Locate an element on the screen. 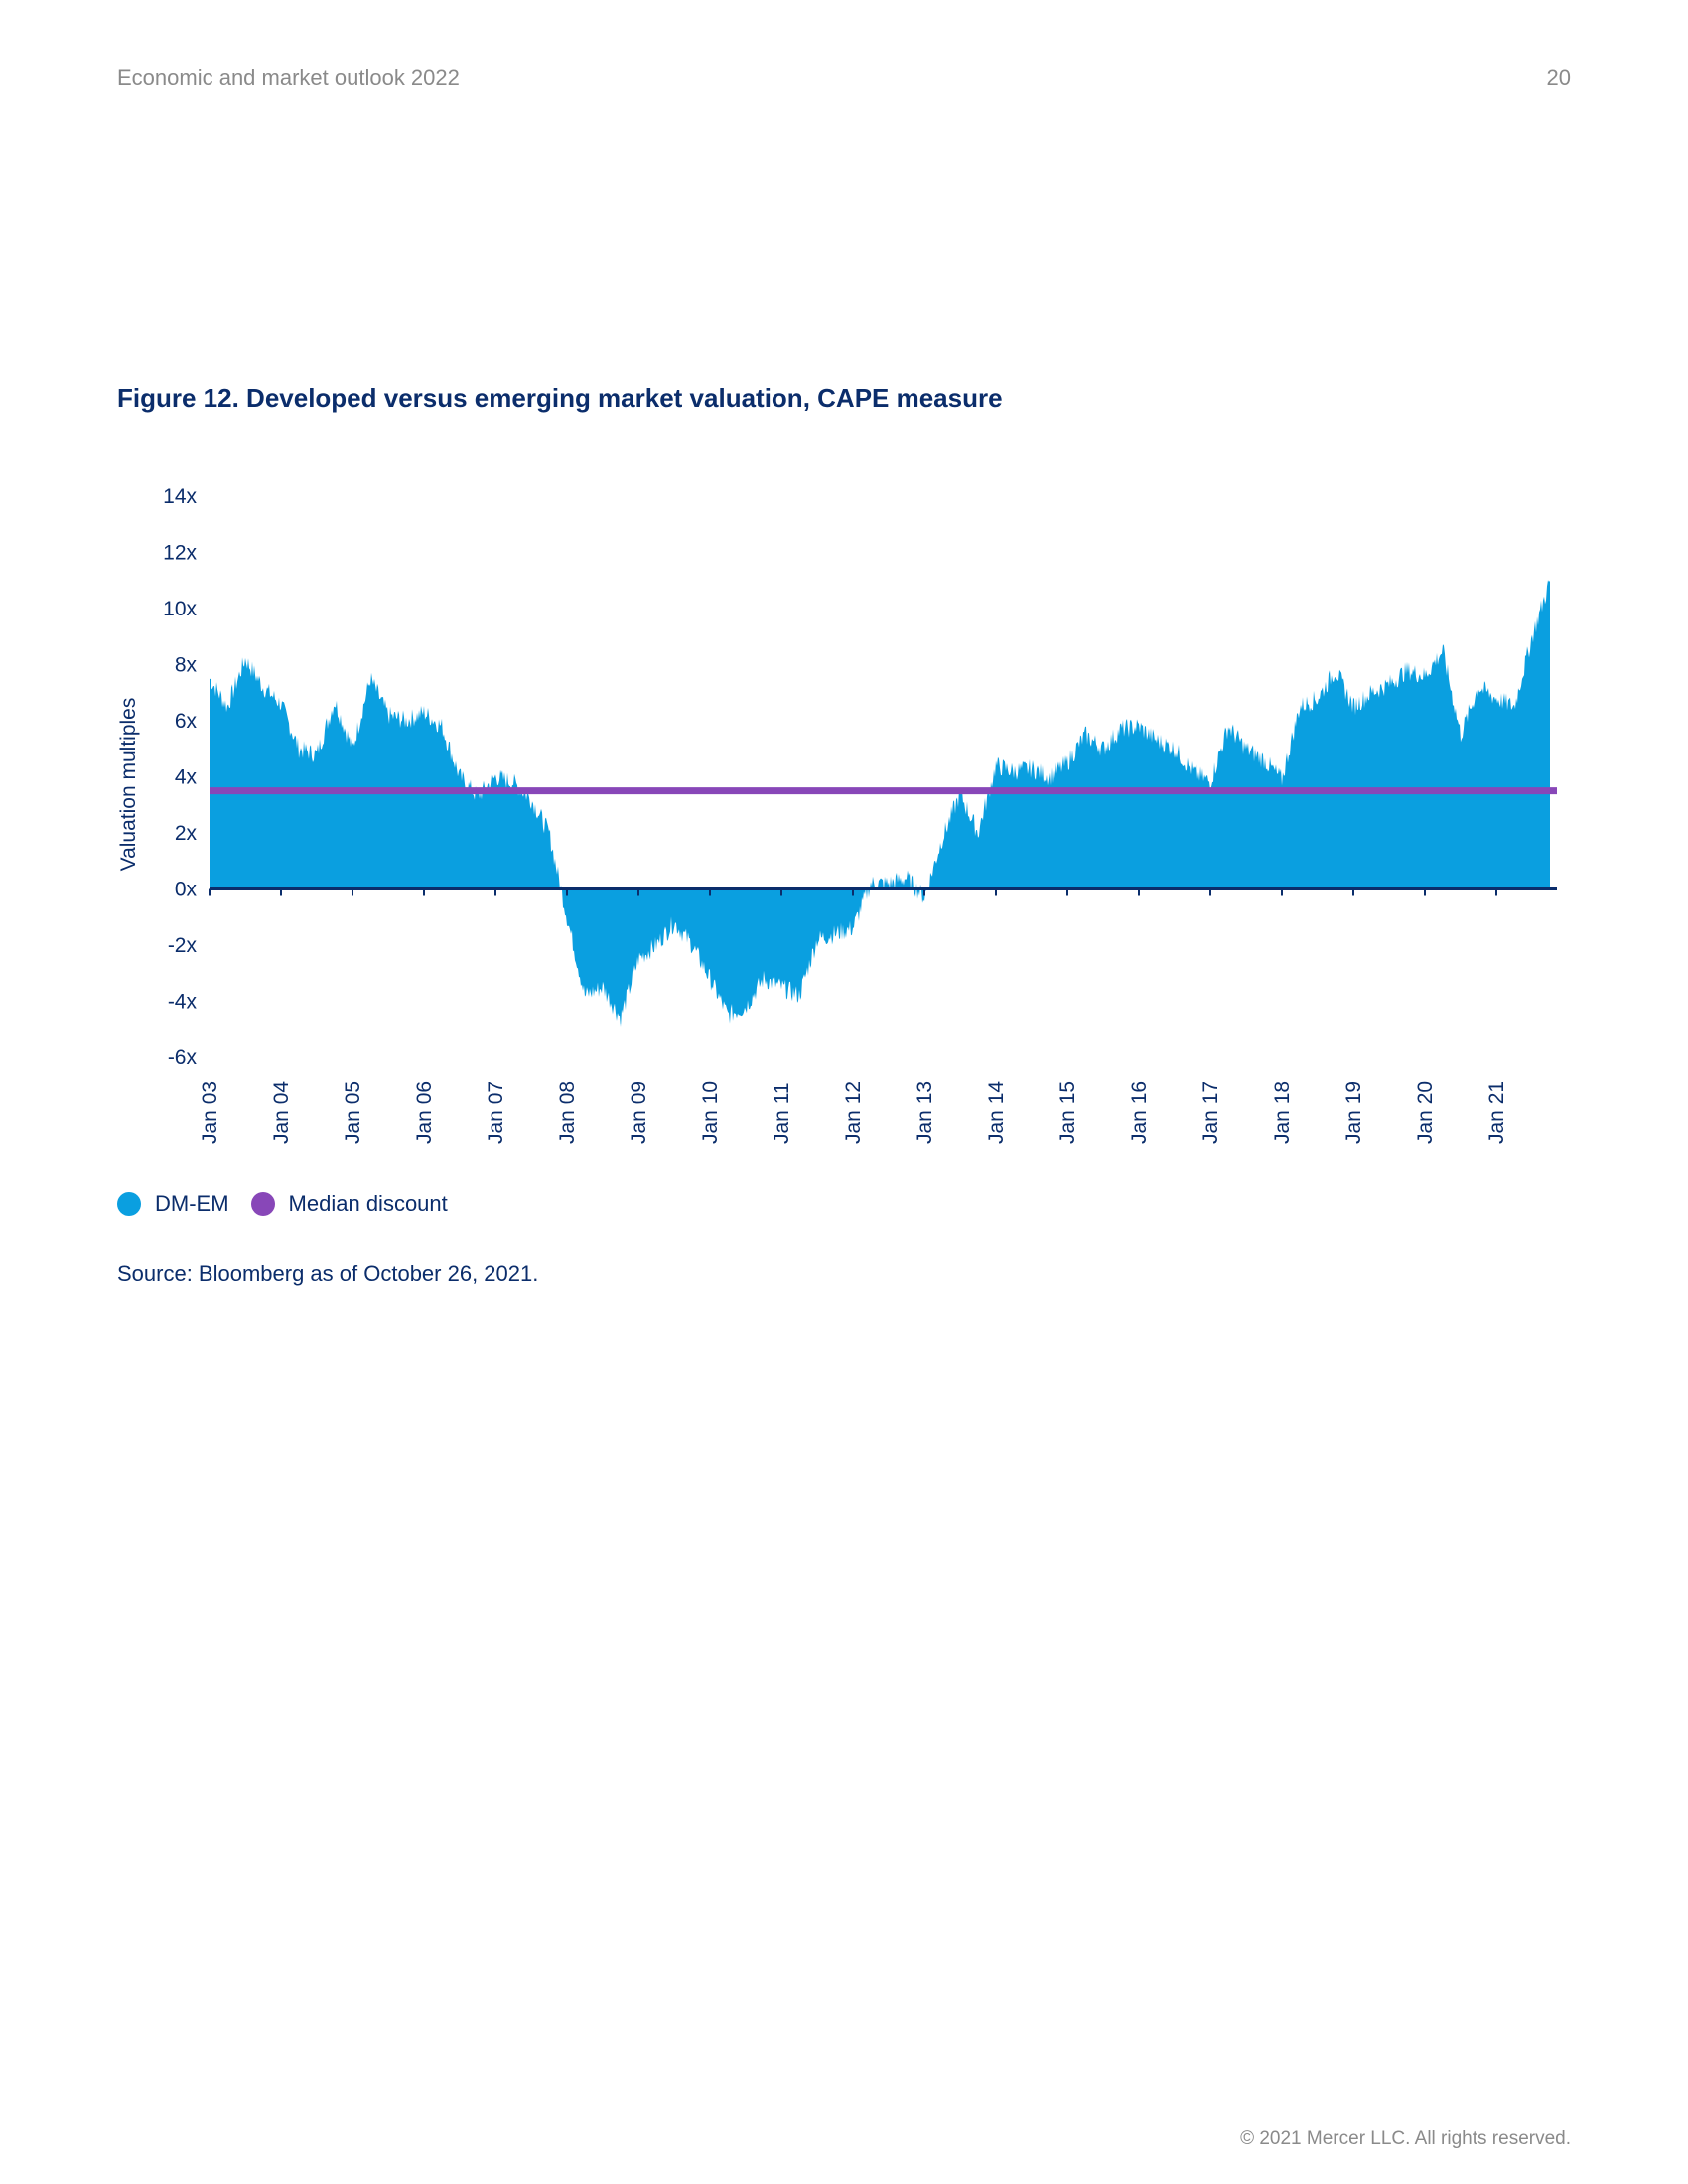 This screenshot has height=2184, width=1688. y-tick-label: 10x is located at coordinates (180, 609).